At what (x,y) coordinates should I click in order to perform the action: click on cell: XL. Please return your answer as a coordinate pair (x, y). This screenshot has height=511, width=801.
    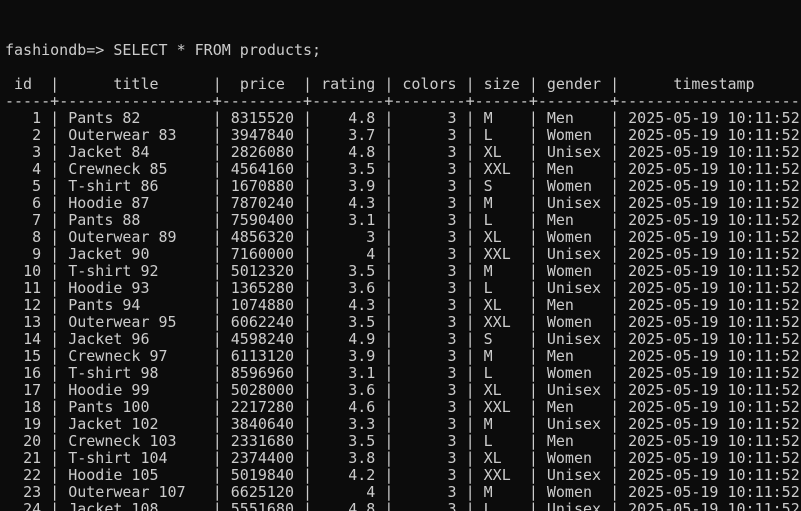
    Looking at the image, I should click on (492, 458).